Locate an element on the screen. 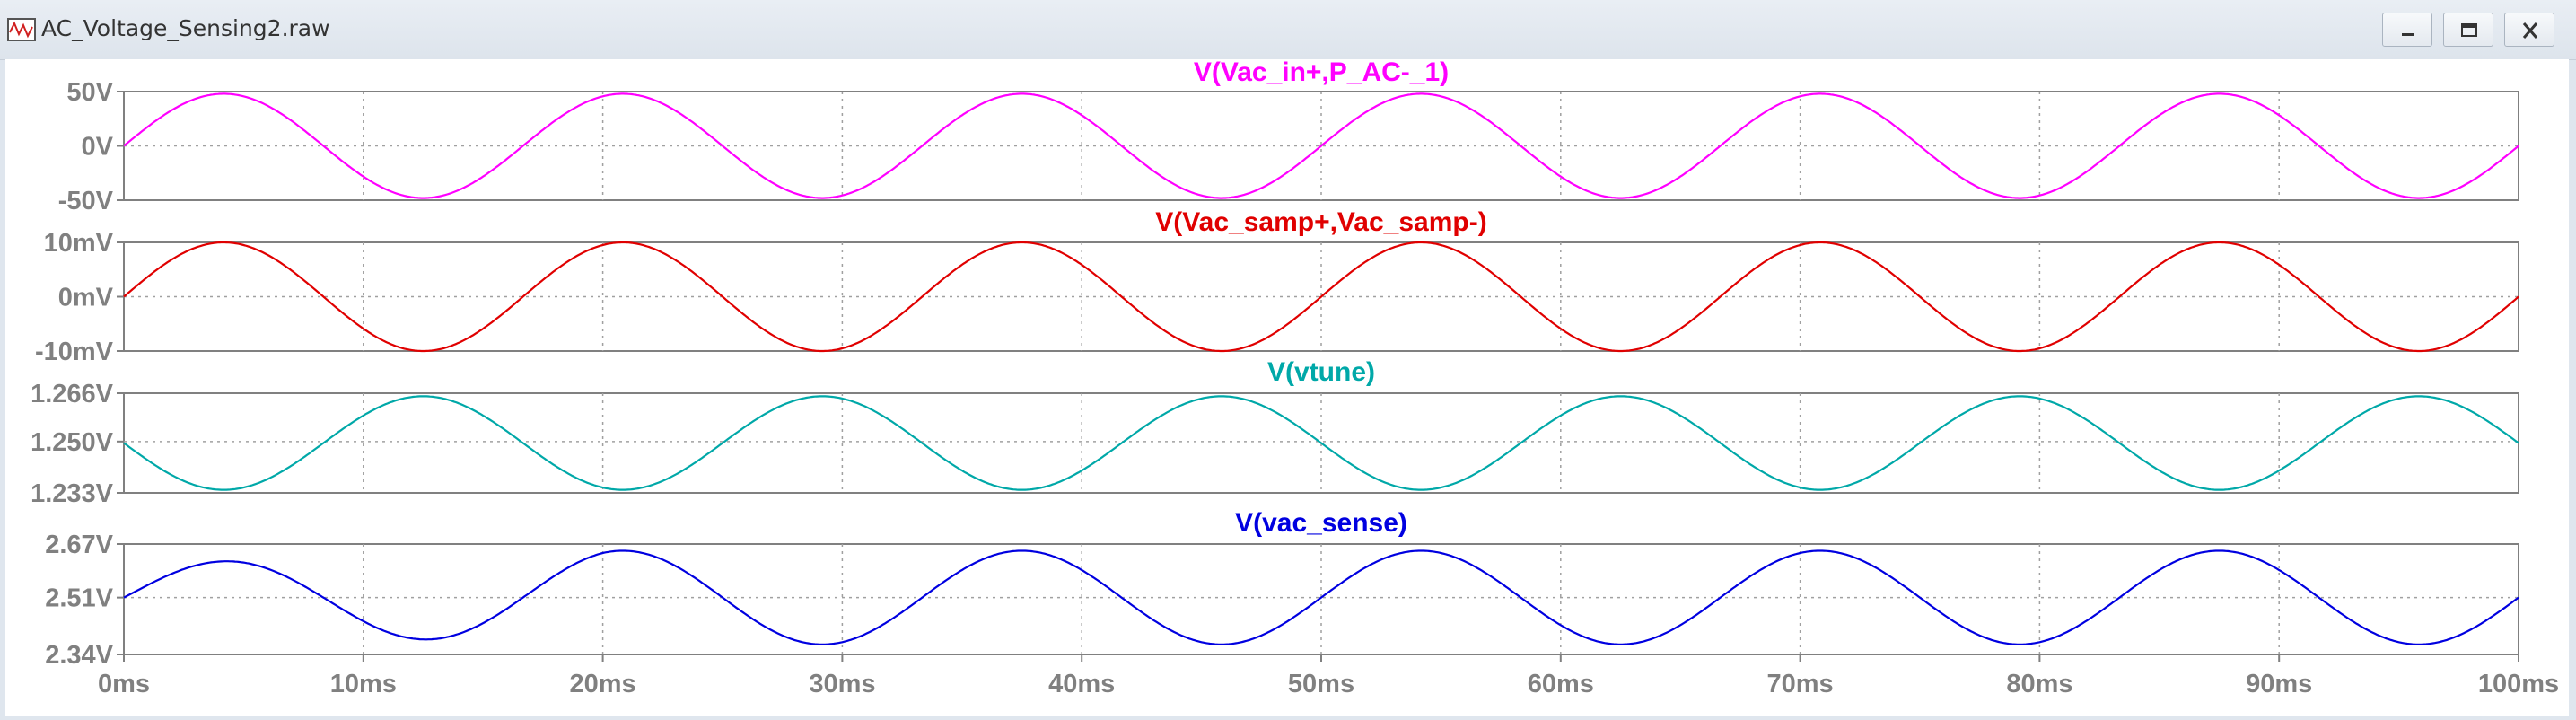 This screenshot has height=720, width=2576. x-tick-label: 20ms is located at coordinates (603, 684).